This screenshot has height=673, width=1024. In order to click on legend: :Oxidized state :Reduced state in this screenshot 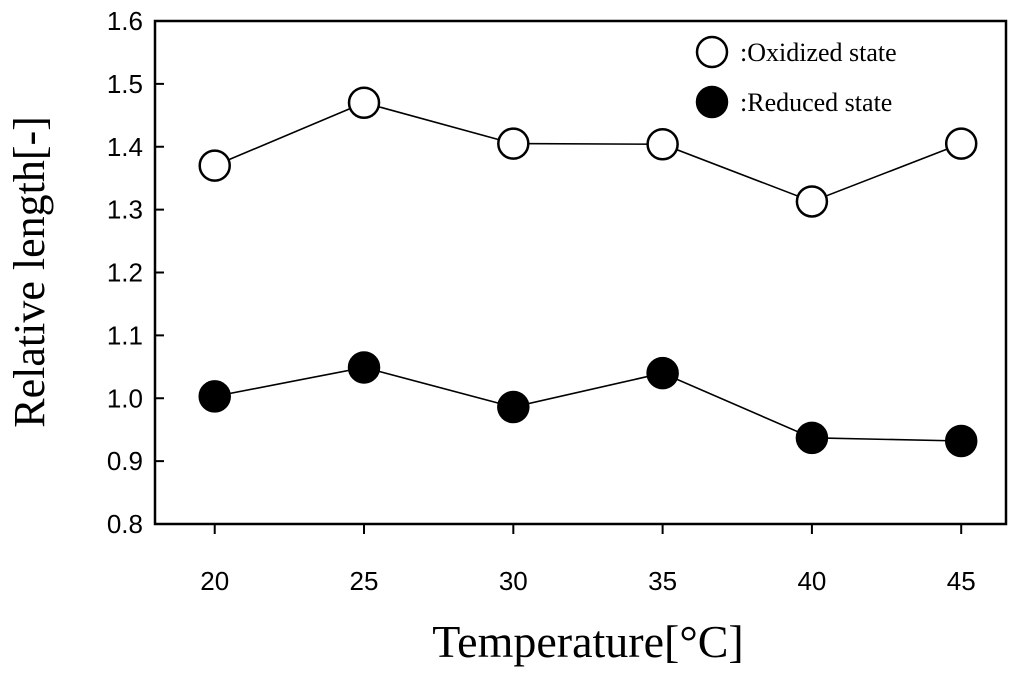, I will do `click(796, 77)`.